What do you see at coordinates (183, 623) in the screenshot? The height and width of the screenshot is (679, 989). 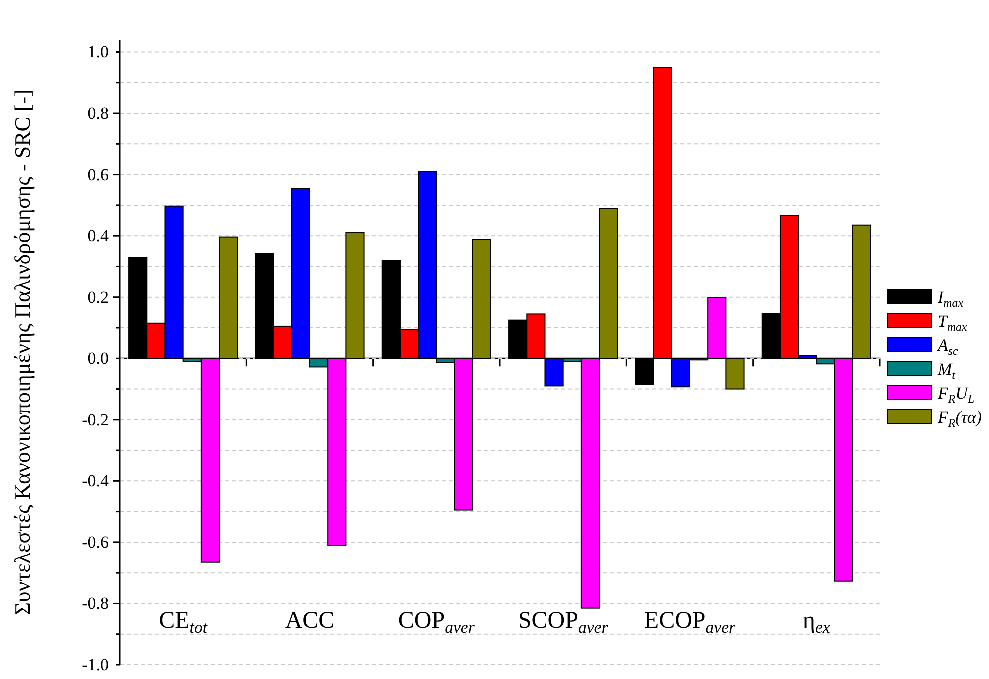 I see `x-tick-label: CE$_{tot}$` at bounding box center [183, 623].